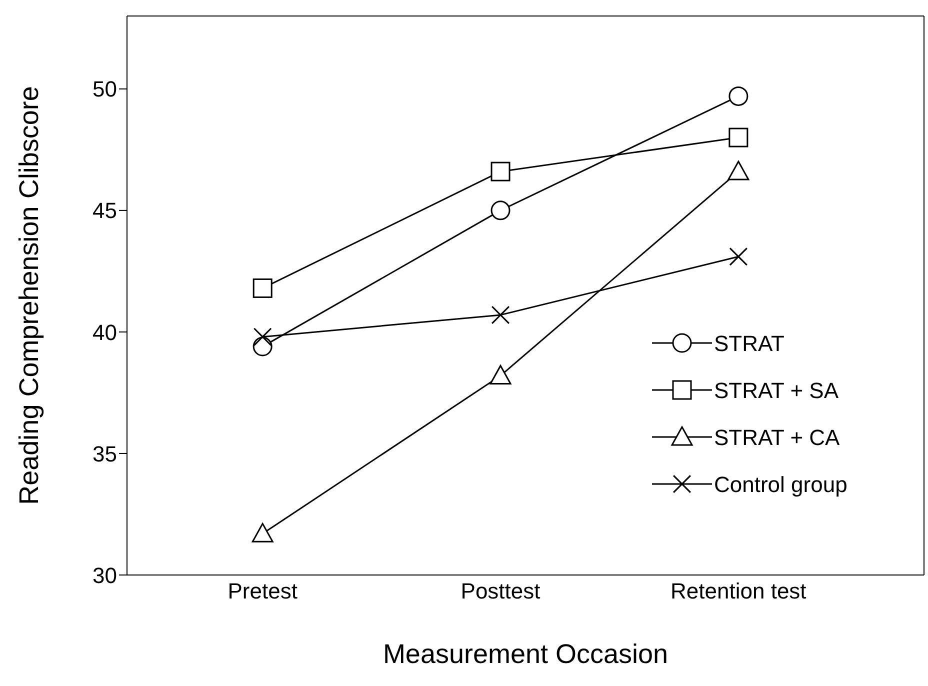  Describe the element at coordinates (104, 453) in the screenshot. I see `y-tick-label: 35` at that location.